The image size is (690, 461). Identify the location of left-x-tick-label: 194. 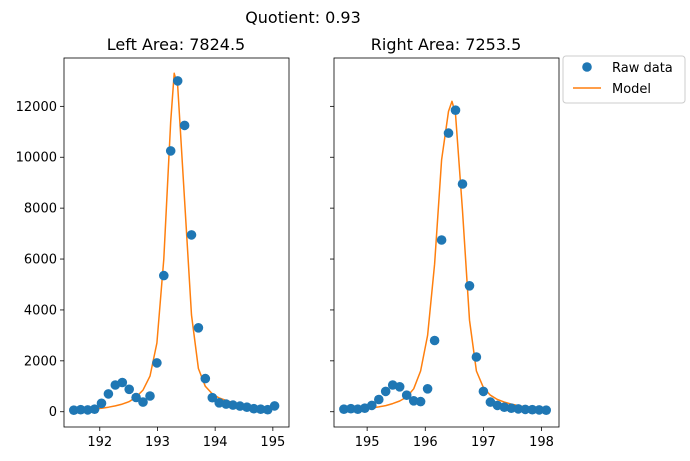
(215, 442).